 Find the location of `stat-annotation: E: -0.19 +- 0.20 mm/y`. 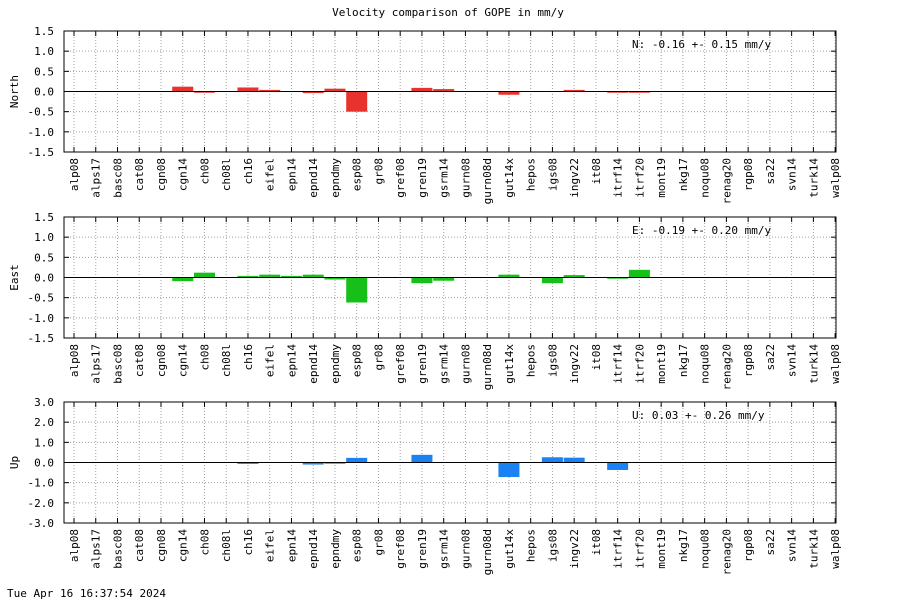

stat-annotation: E: -0.19 +- 0.20 mm/y is located at coordinates (701, 230).